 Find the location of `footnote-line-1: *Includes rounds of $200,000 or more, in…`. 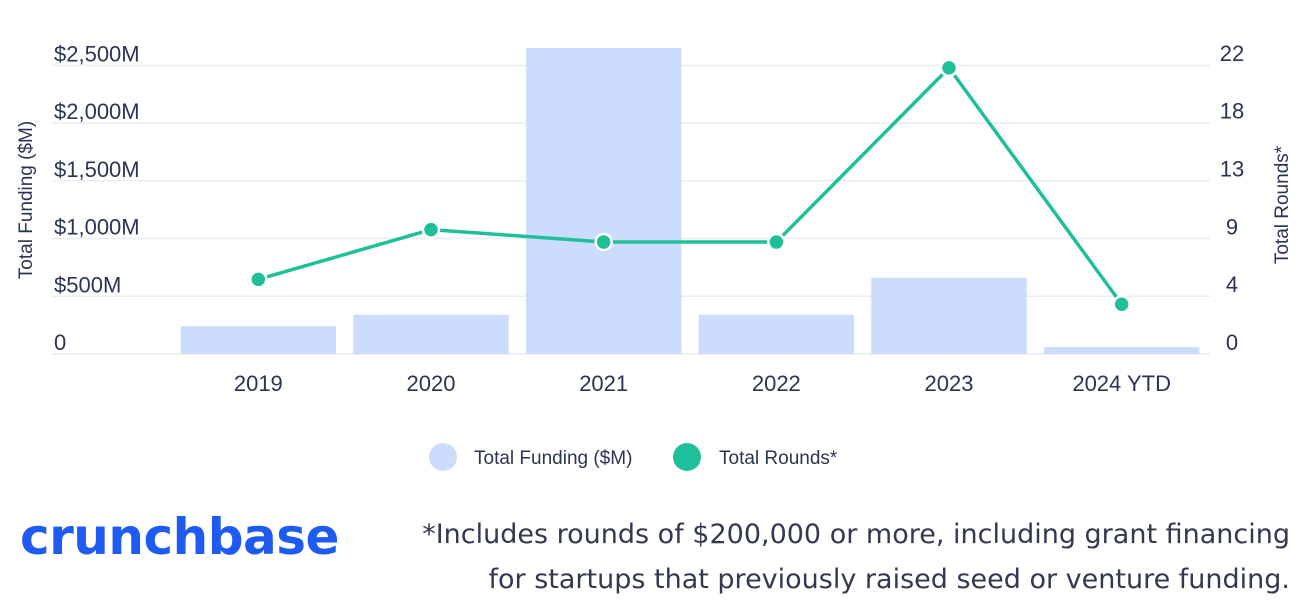

footnote-line-1: *Includes rounds of $200,000 or more, in… is located at coordinates (856, 534).